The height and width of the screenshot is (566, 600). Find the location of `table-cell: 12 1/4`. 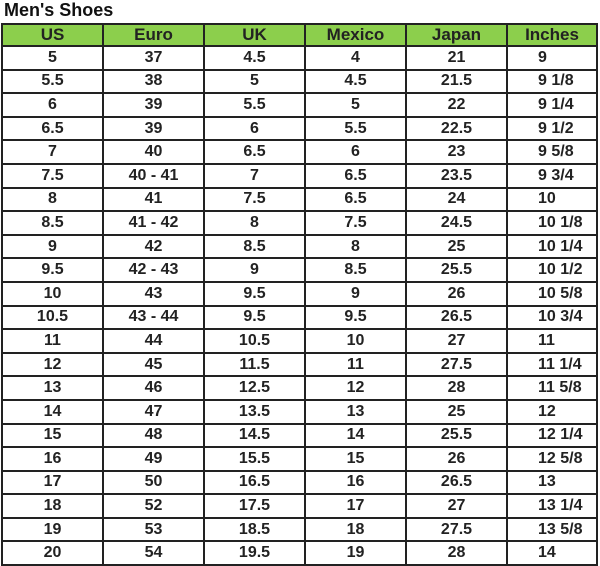

table-cell: 12 1/4 is located at coordinates (552, 435).